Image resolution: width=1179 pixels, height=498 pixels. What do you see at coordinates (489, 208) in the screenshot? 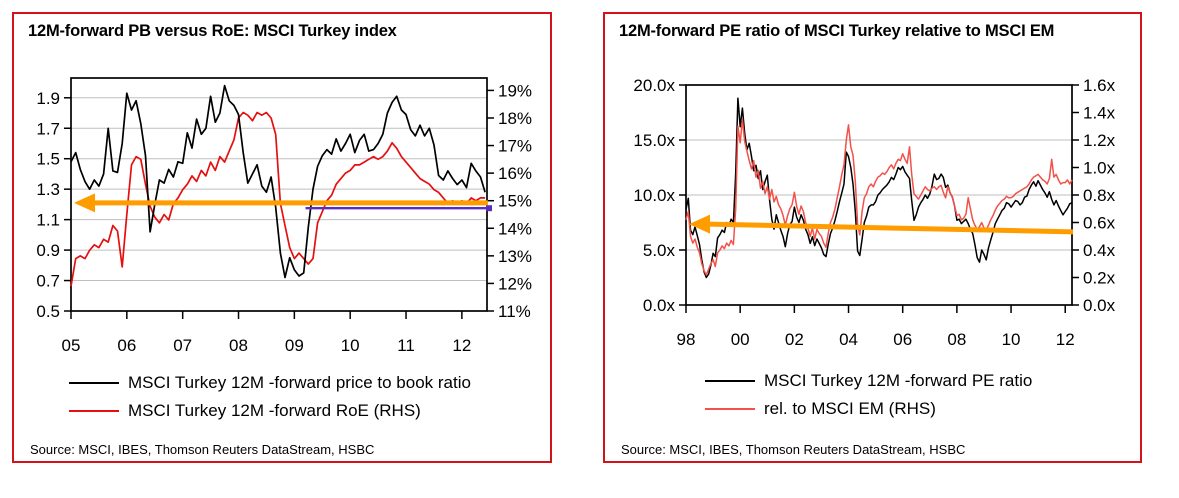
I see `purple-line-end-cap` at bounding box center [489, 208].